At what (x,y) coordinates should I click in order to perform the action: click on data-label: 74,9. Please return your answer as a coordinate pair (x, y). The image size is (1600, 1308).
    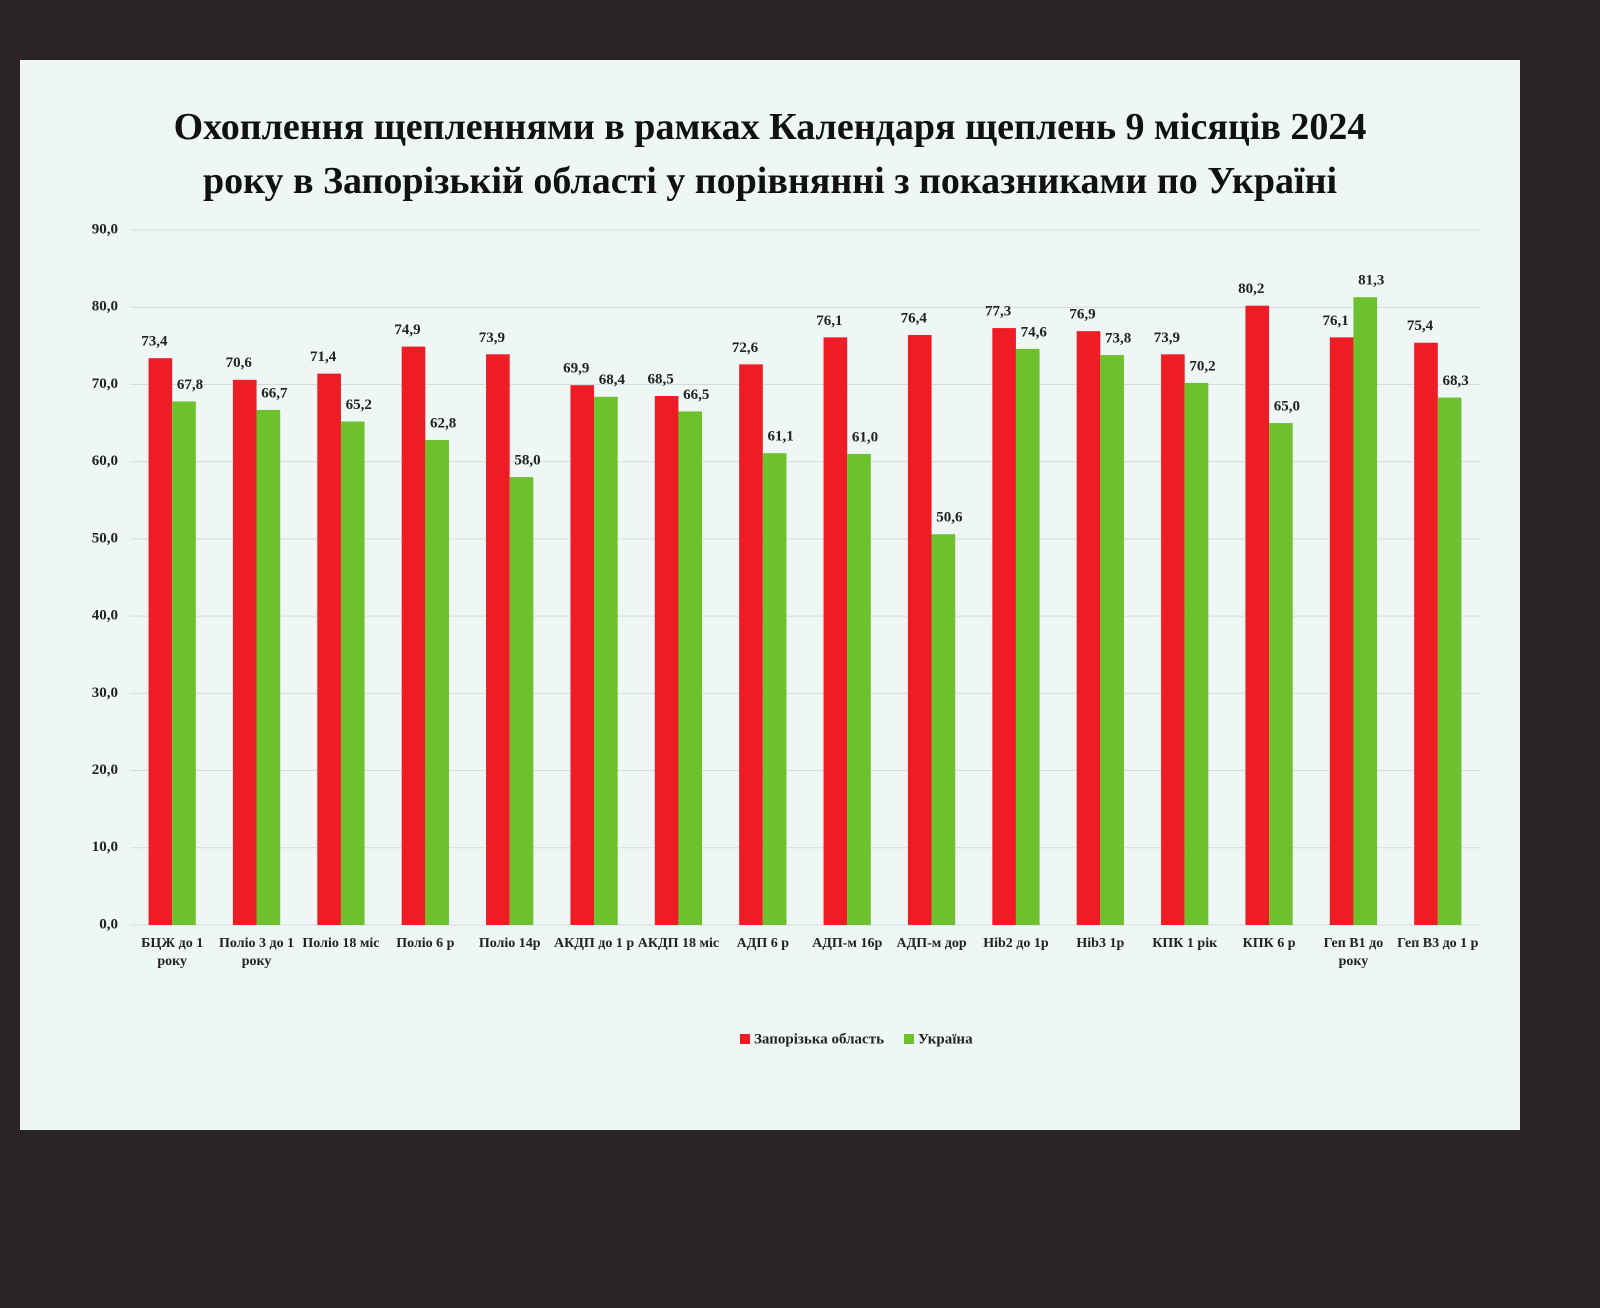
    Looking at the image, I should click on (407, 330).